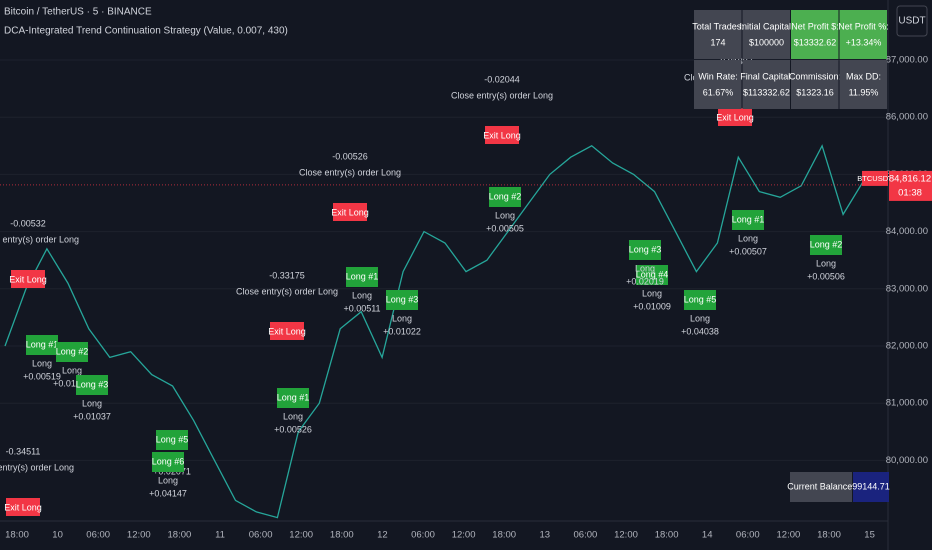 Image resolution: width=932 pixels, height=550 pixels. I want to click on y-tick-label: 80,000.00, so click(907, 460).